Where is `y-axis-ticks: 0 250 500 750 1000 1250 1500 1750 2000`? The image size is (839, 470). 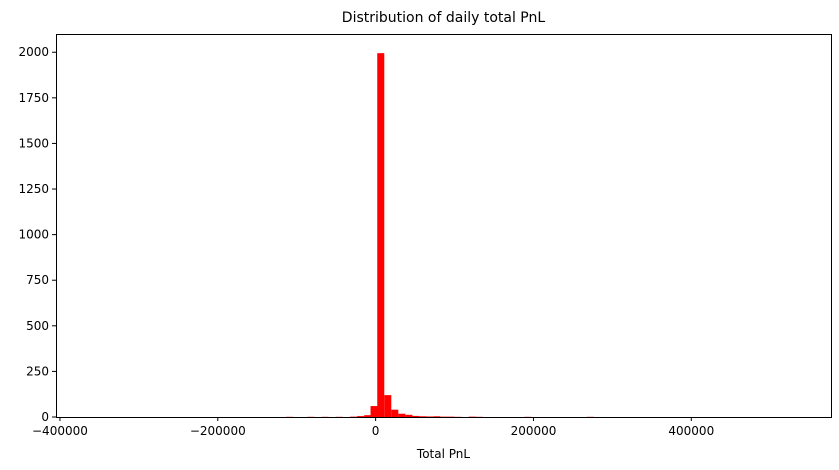
y-axis-ticks: 0 250 500 750 1000 1250 1500 1750 2000 is located at coordinates (37, 234).